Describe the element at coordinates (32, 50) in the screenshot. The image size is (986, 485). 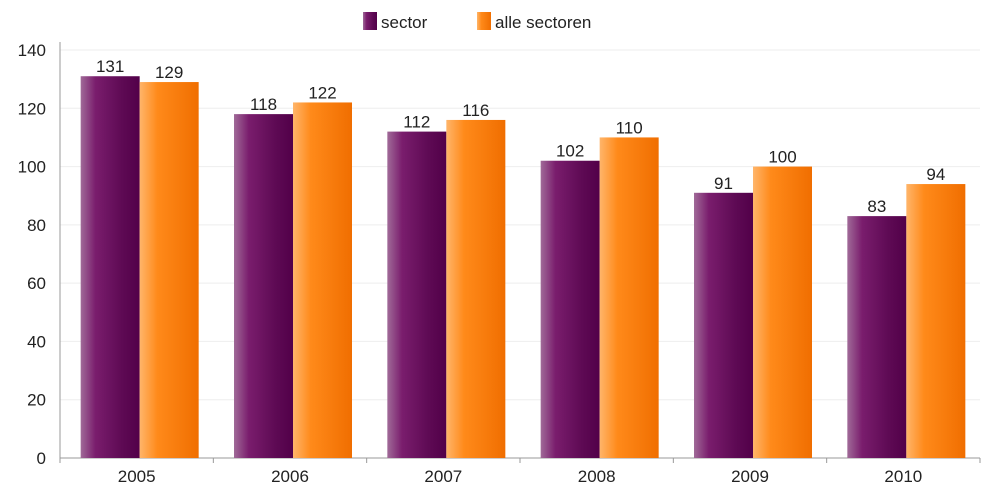
I see `y-tick-label-140: 140` at that location.